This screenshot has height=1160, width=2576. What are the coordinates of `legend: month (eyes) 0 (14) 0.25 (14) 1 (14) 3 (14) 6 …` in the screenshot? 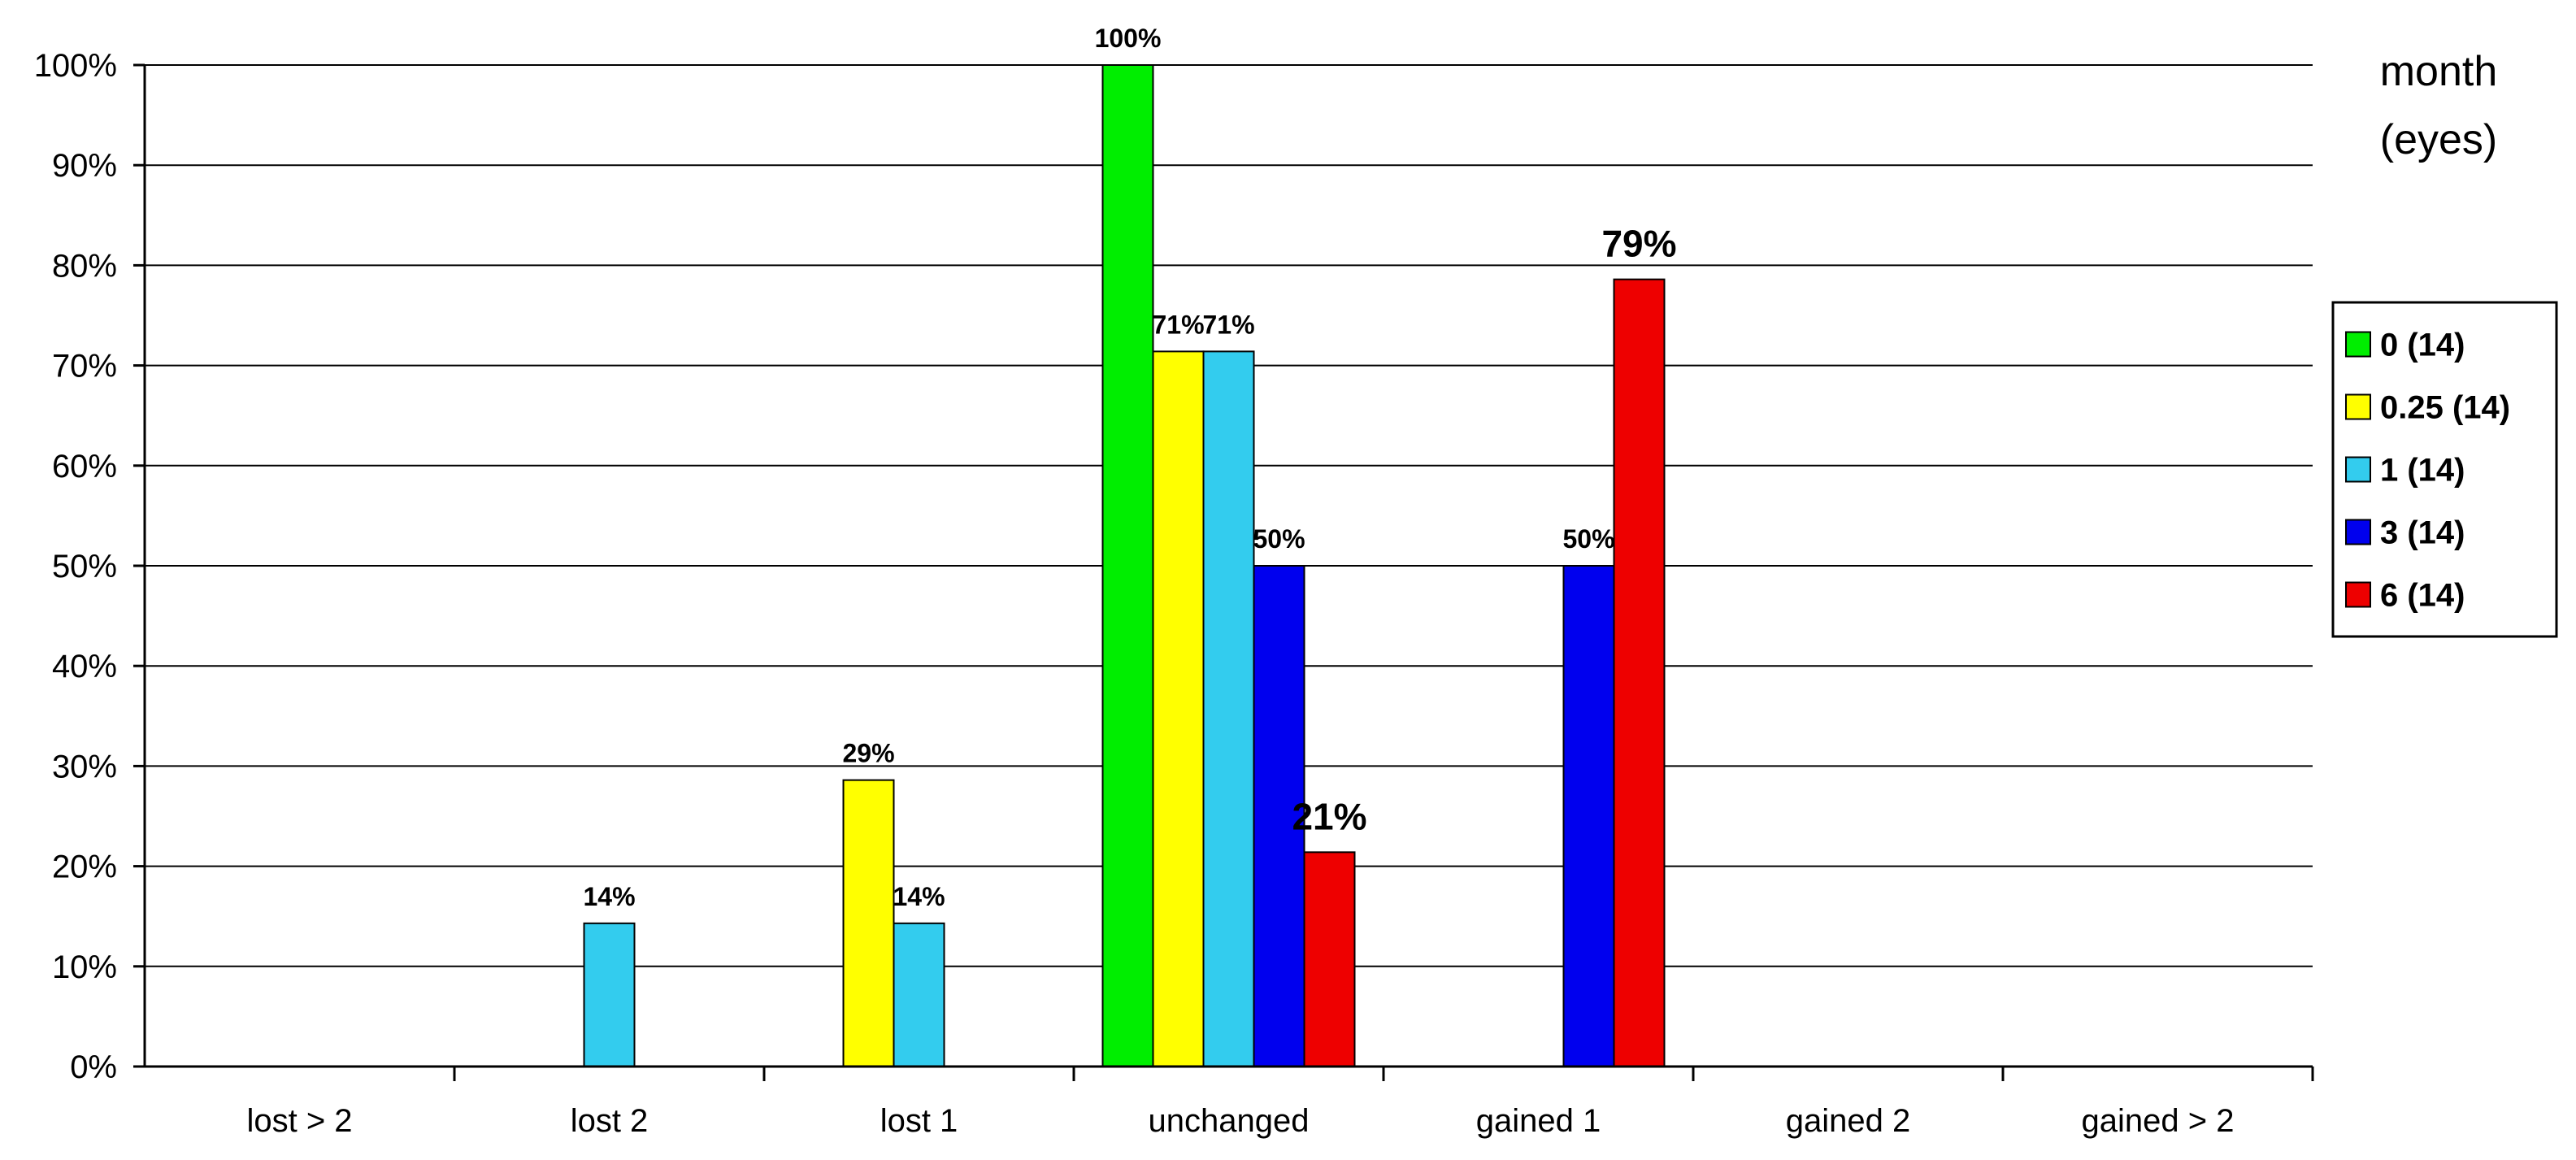 It's located at (2444, 343).